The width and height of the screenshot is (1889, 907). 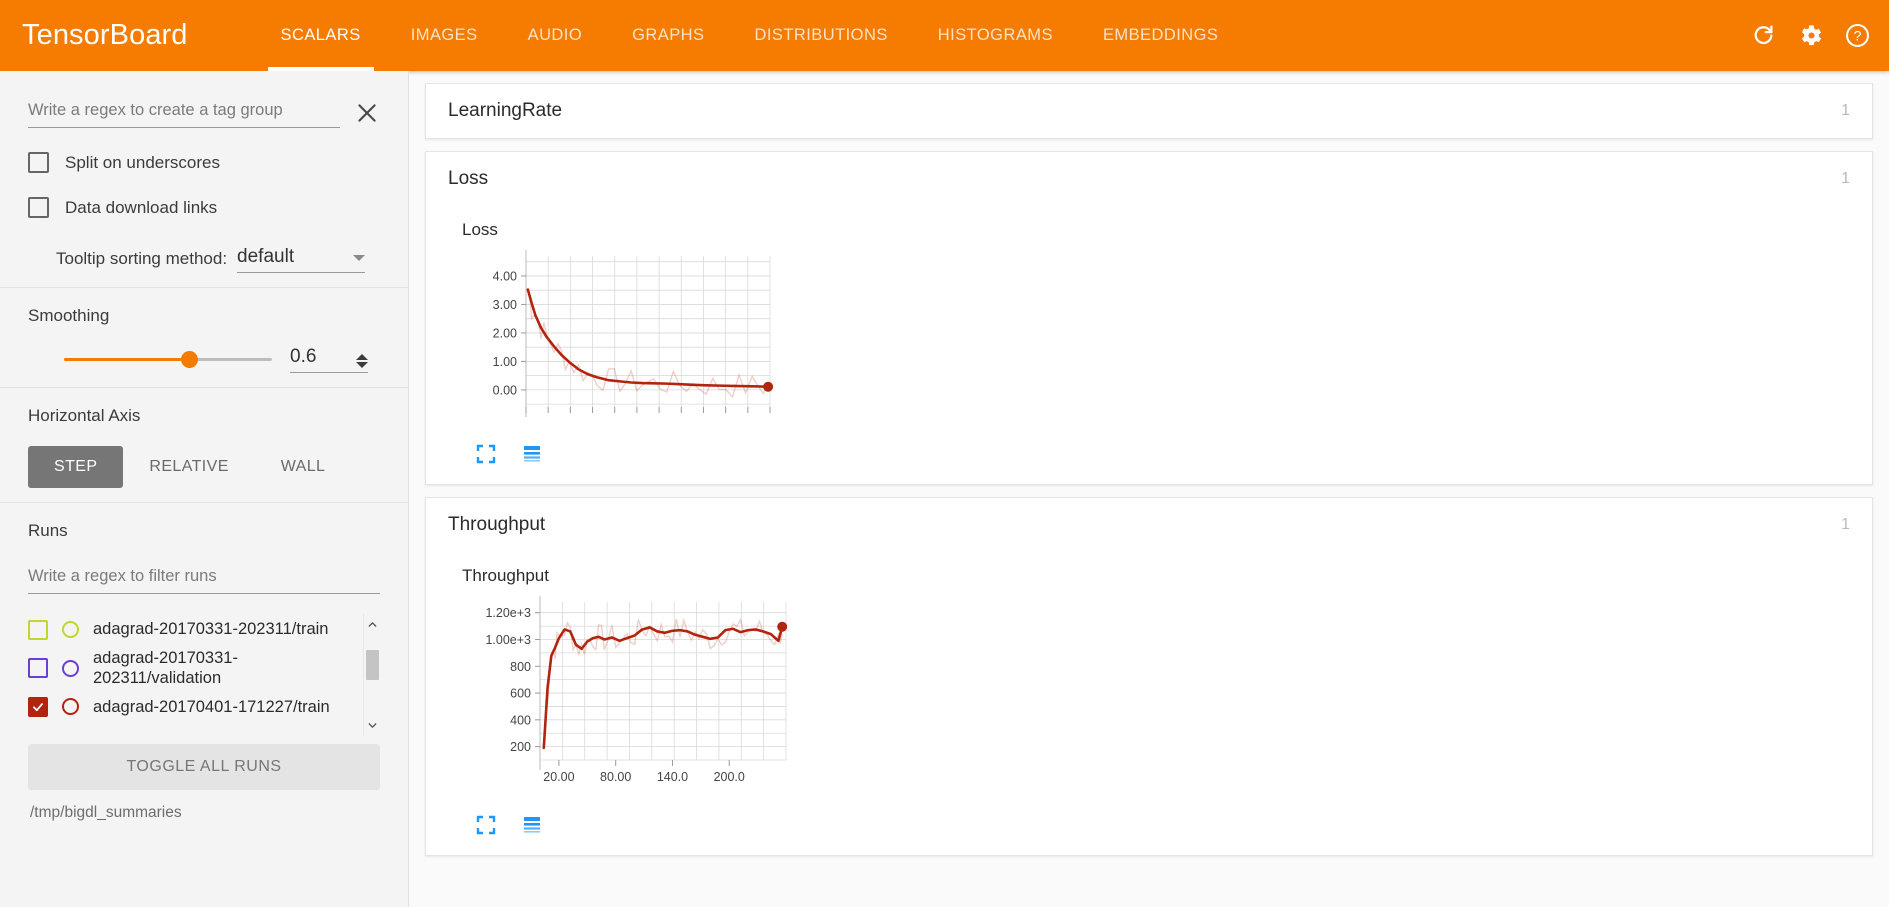 I want to click on tab-embeddings-label: EMBEDDINGS, so click(x=1160, y=35).